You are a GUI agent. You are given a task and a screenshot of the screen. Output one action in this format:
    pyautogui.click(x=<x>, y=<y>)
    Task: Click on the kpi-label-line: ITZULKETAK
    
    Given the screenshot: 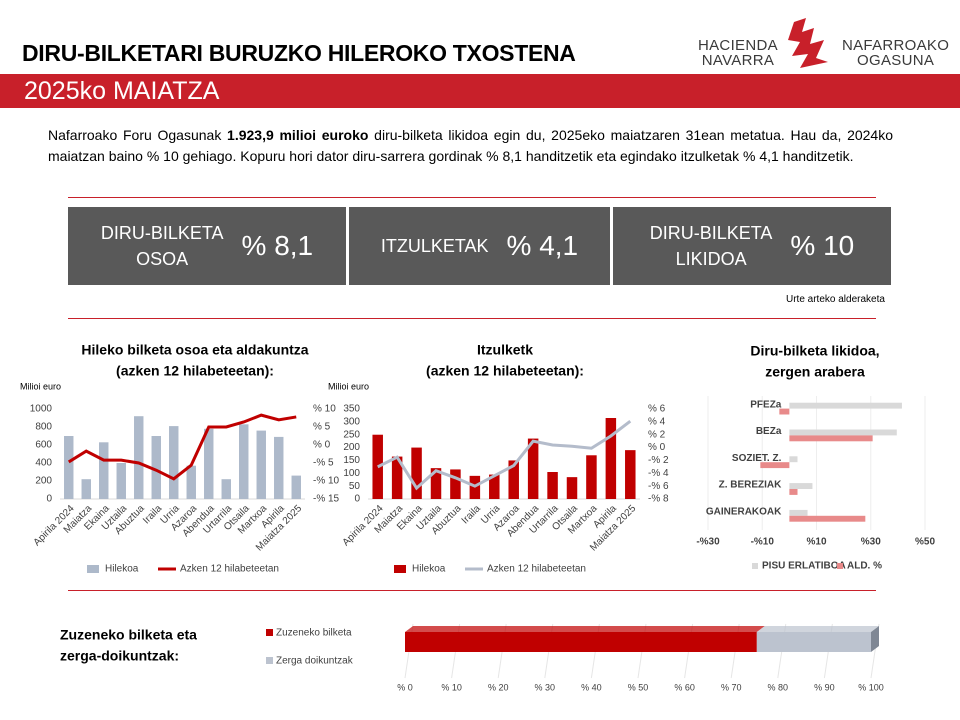 What is the action you would take?
    pyautogui.click(x=434, y=246)
    